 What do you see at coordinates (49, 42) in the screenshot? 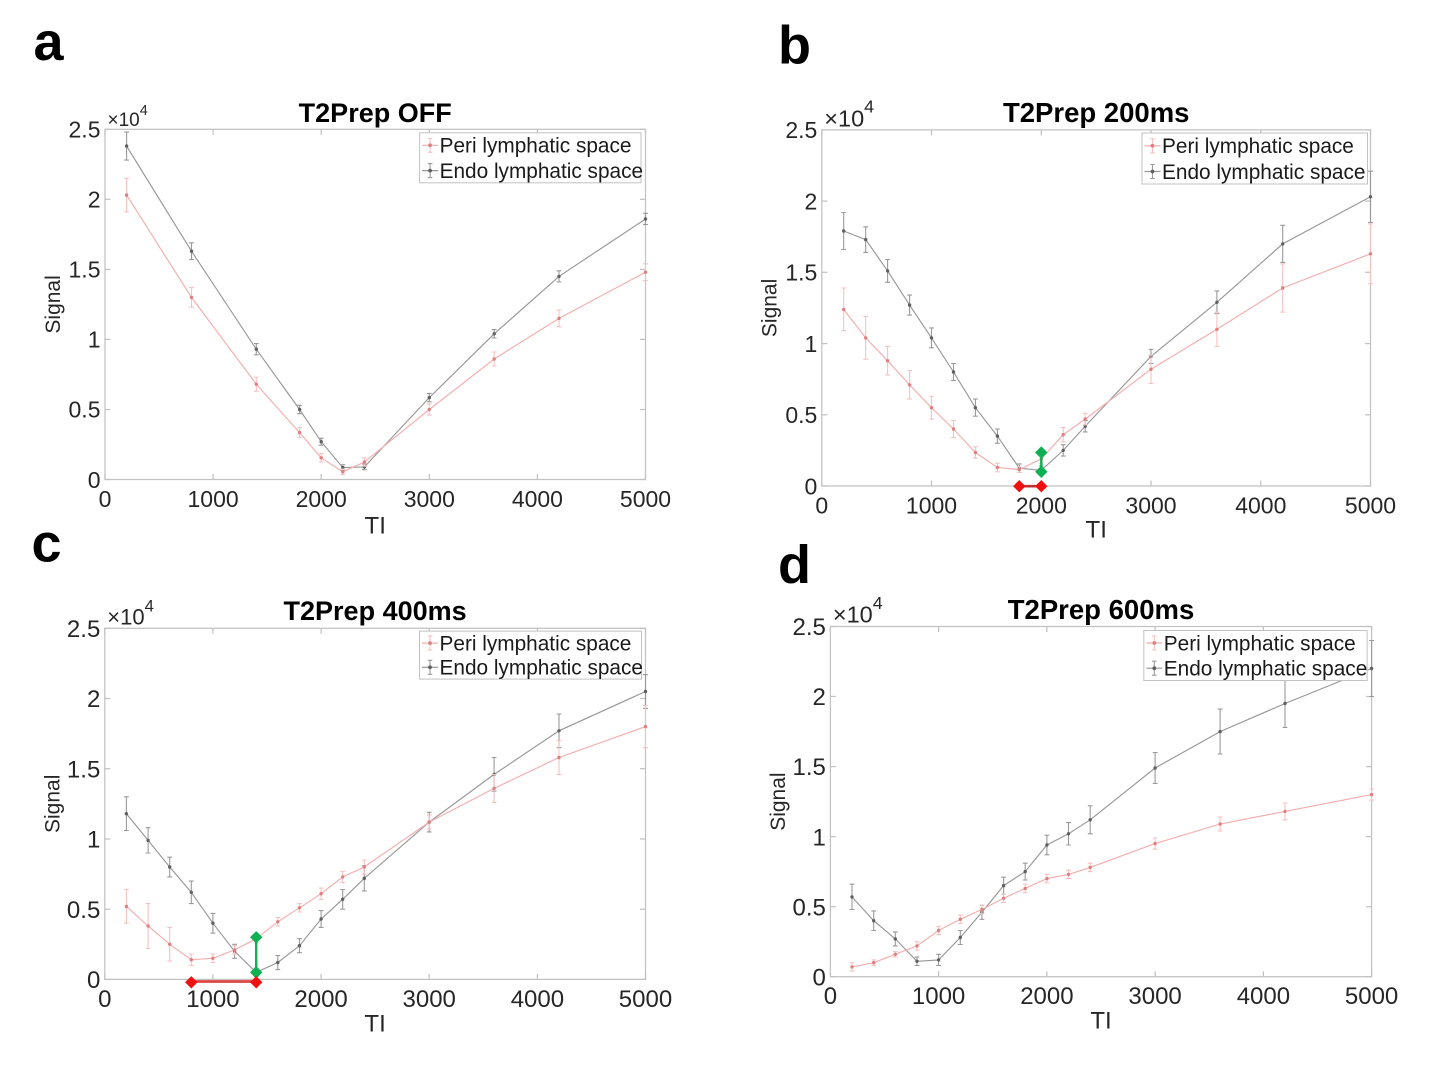
I see `svg-text: a` at bounding box center [49, 42].